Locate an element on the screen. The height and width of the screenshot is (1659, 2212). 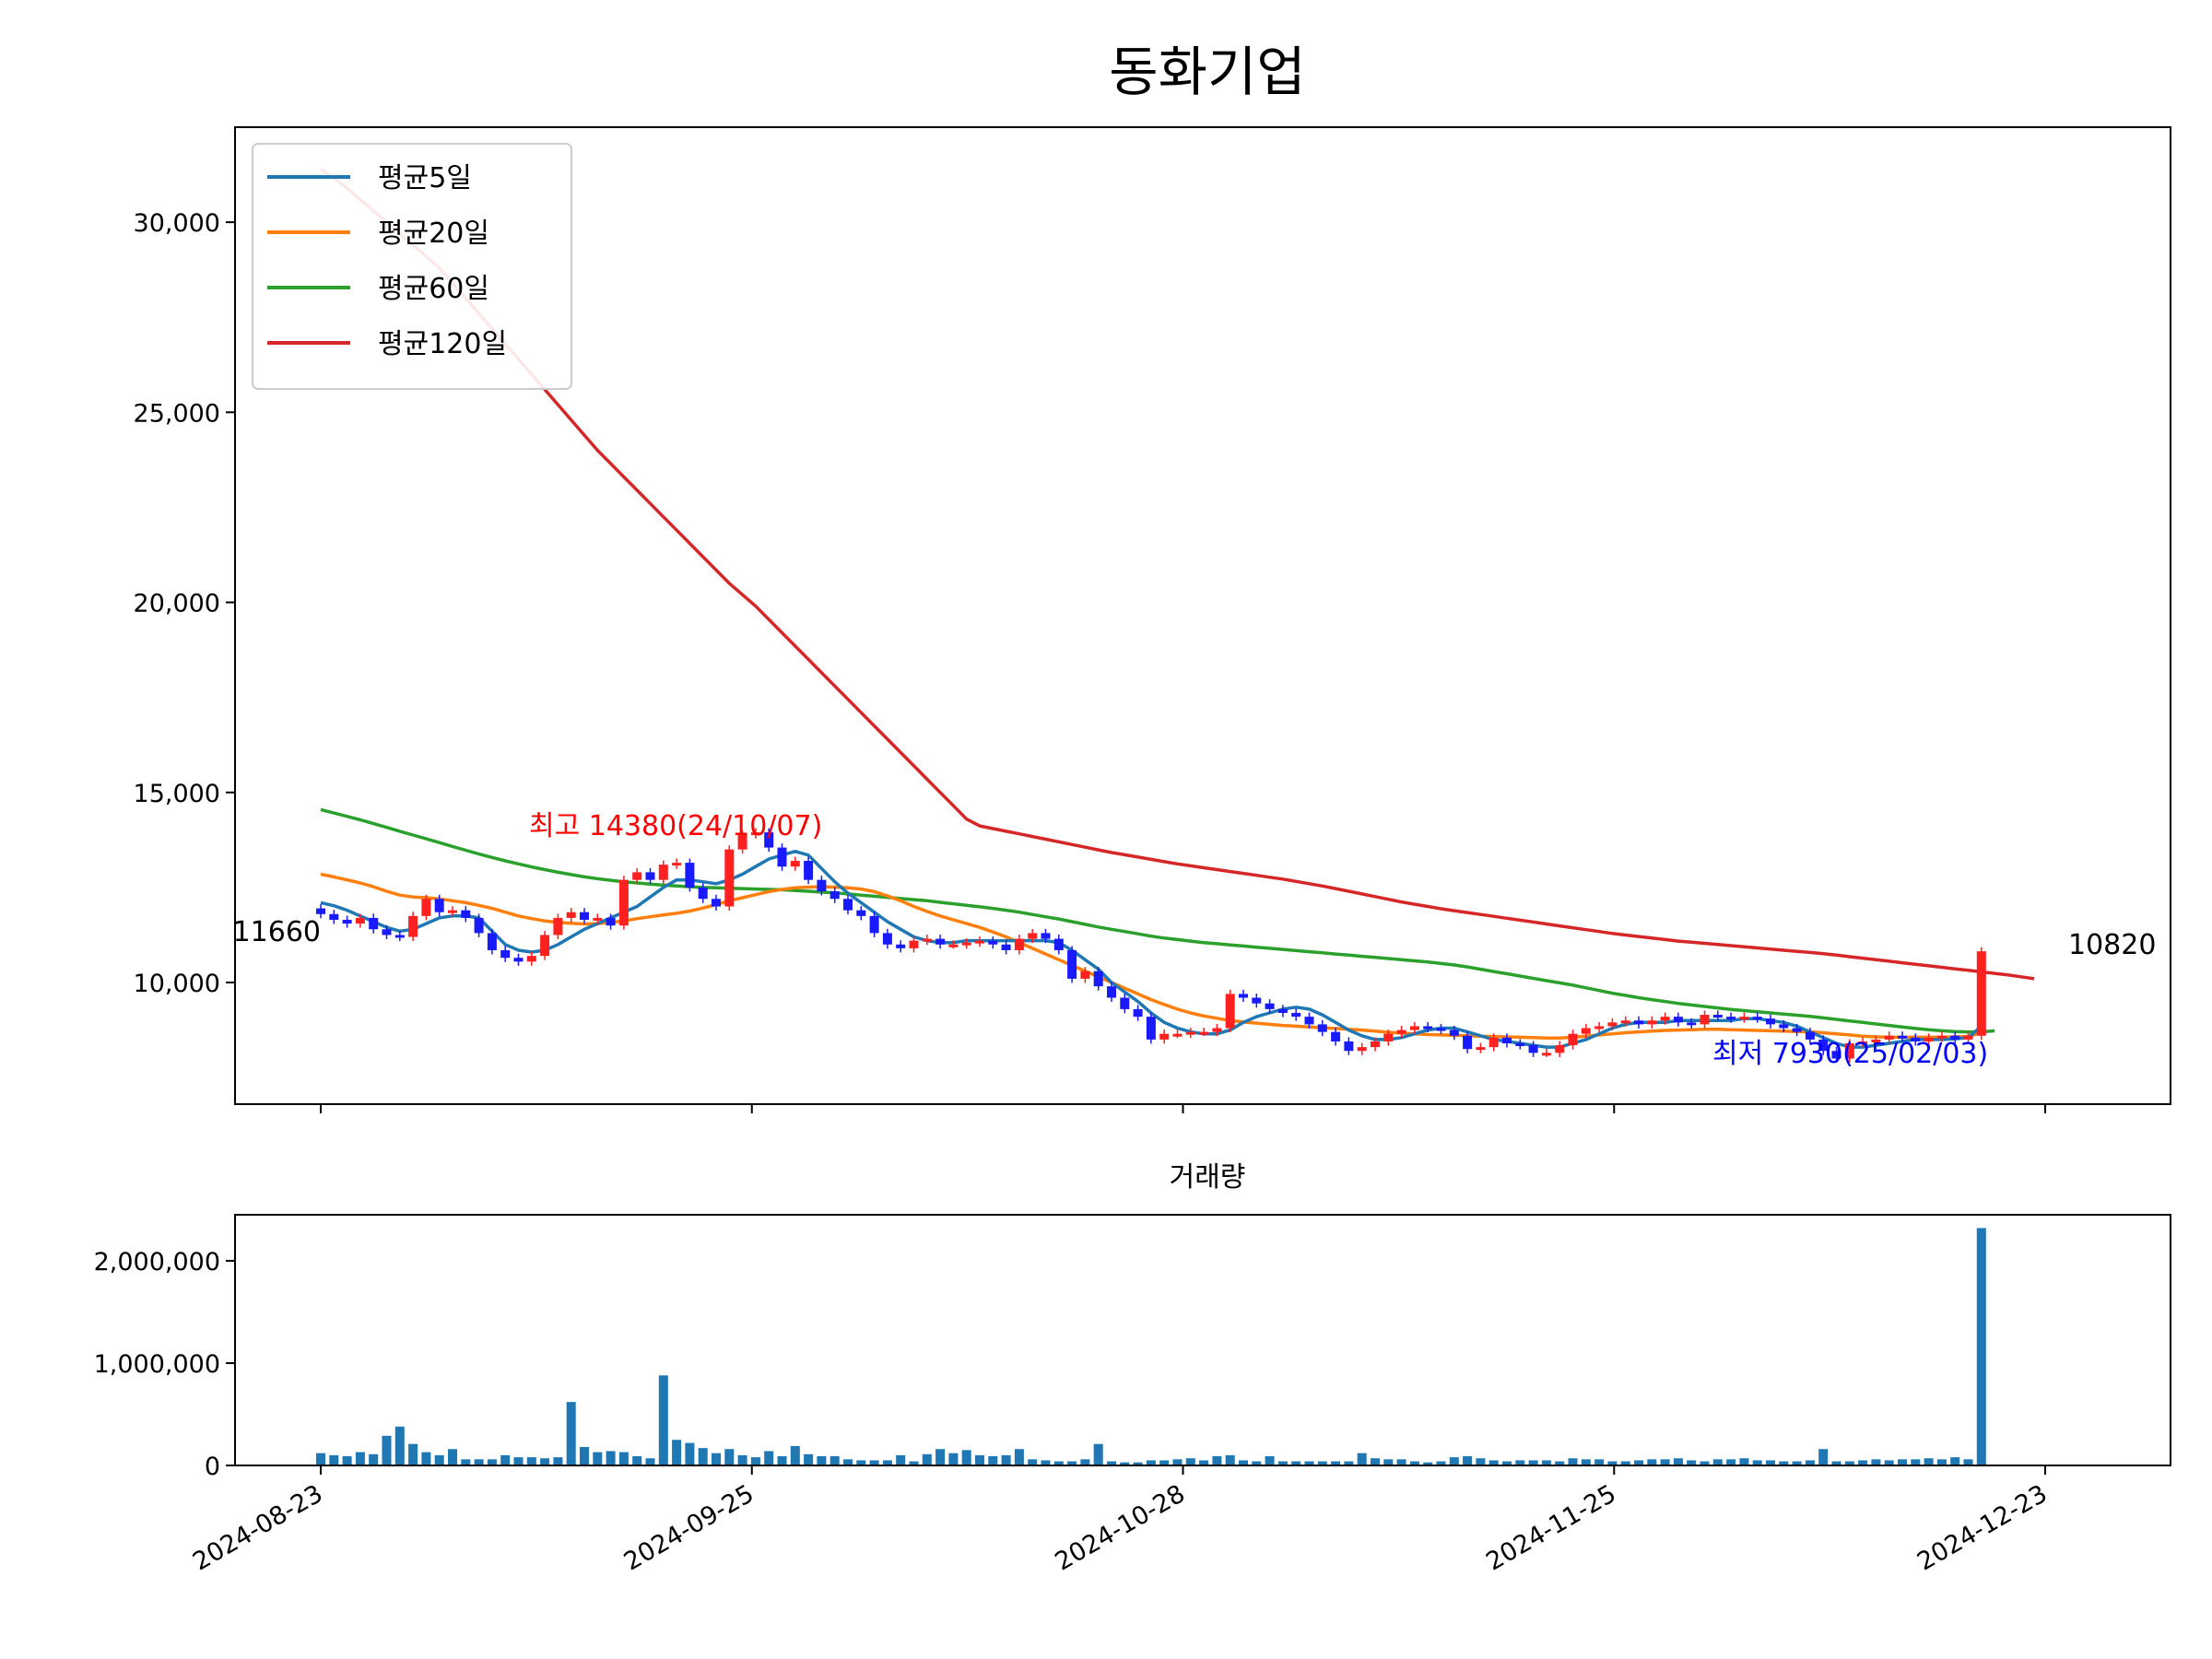
date-tick-label: 2024-11-25 is located at coordinates (1550, 1527).